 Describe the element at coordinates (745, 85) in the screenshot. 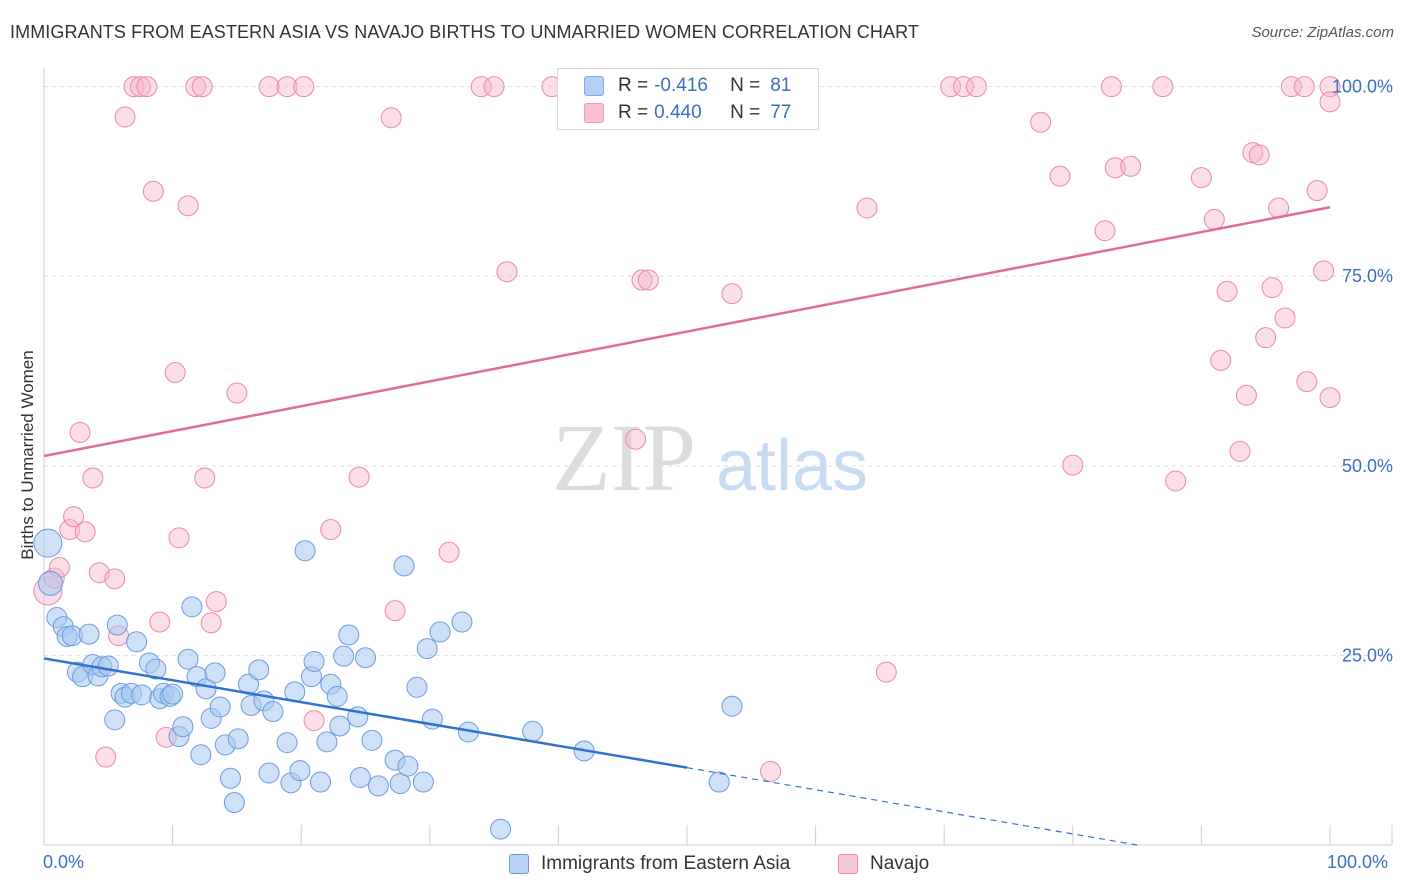

I see `legend-n-label: N =` at that location.